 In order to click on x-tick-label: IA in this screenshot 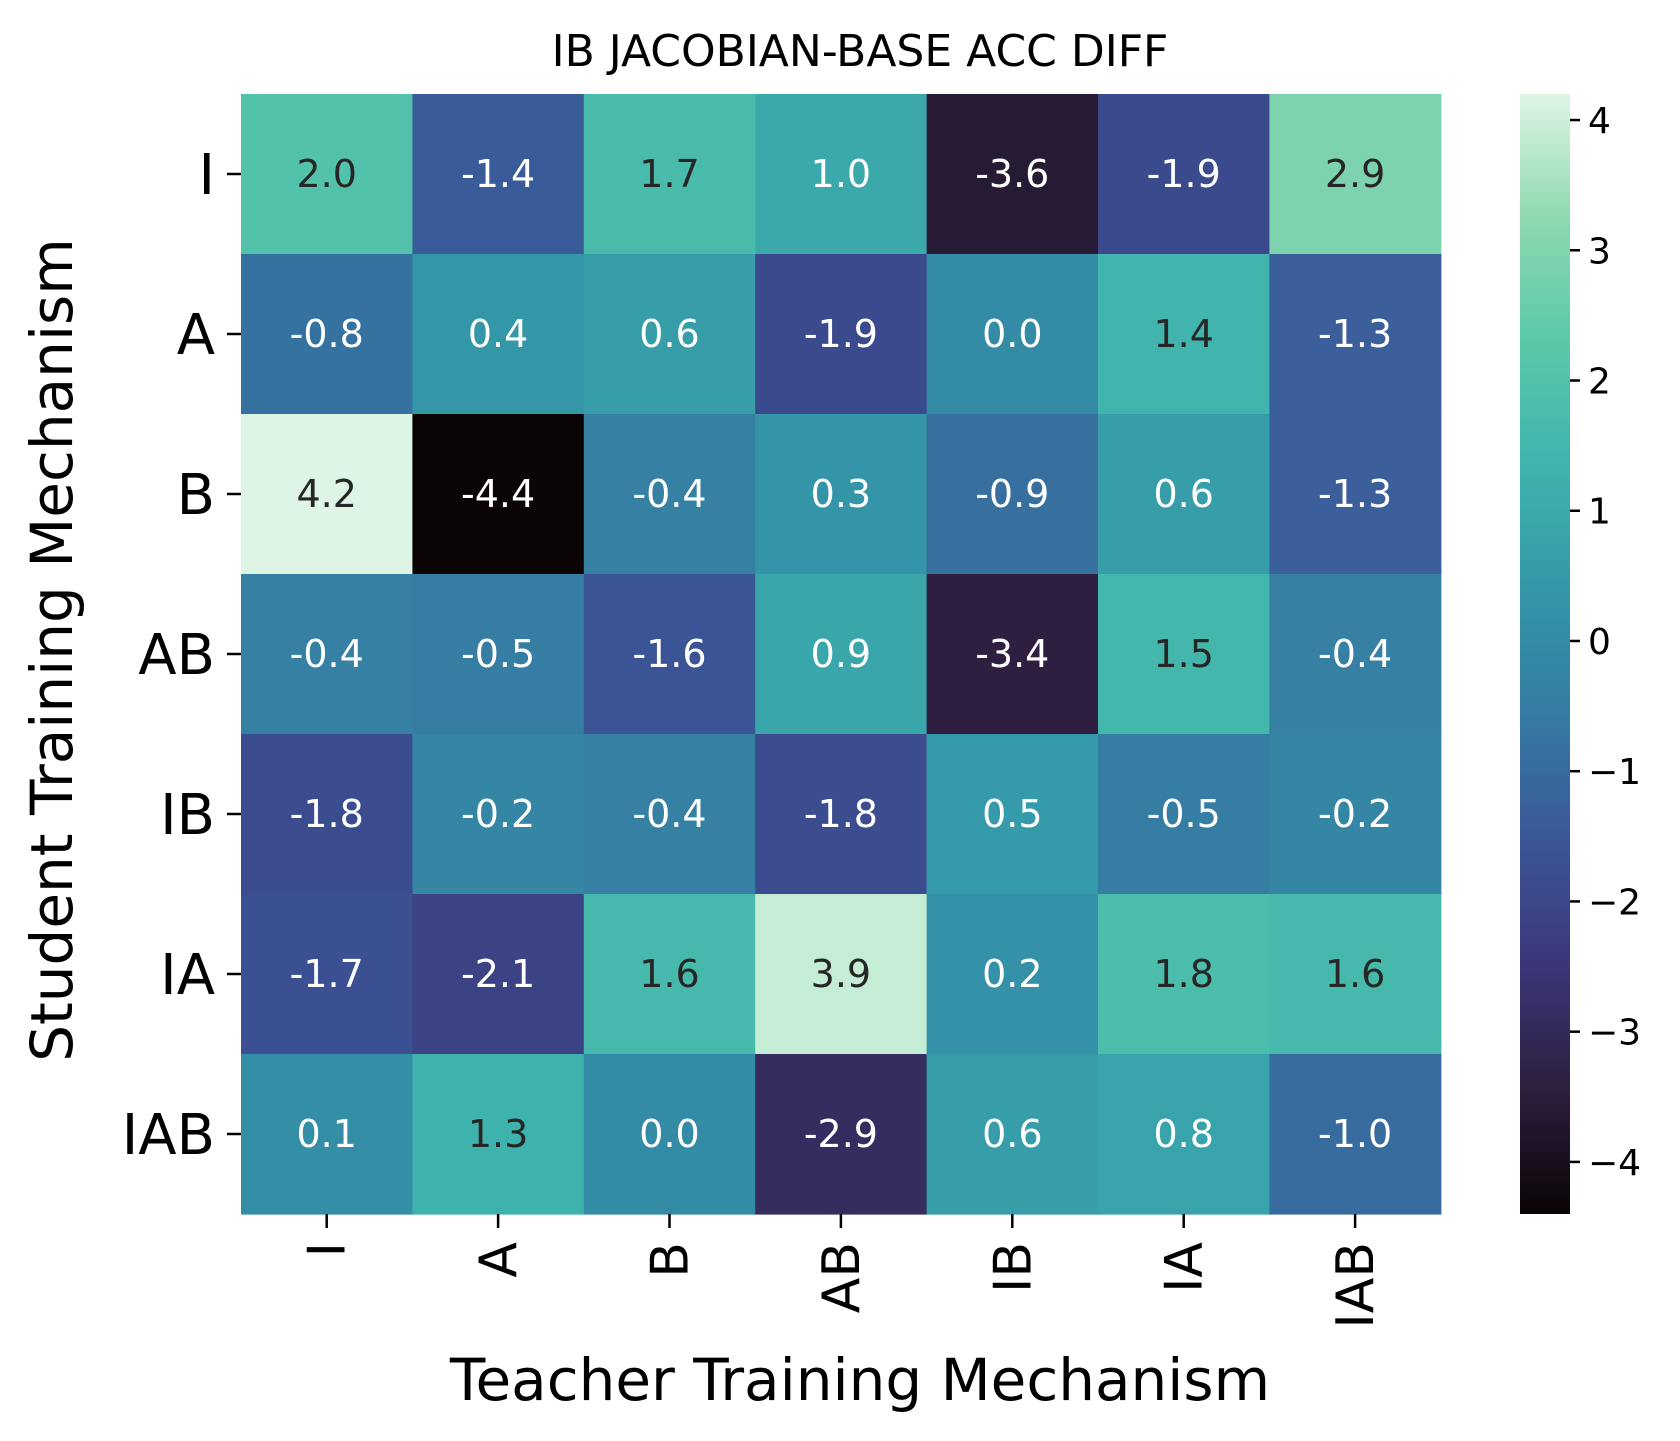, I will do `click(1185, 1267)`.